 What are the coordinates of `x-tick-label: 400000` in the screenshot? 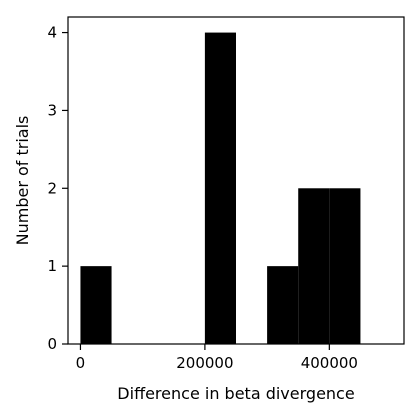 It's located at (329, 363).